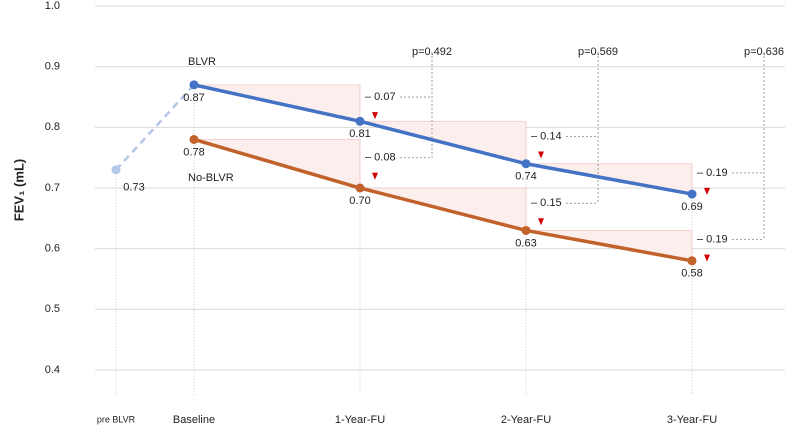  I want to click on value-label: 0.81, so click(359, 134).